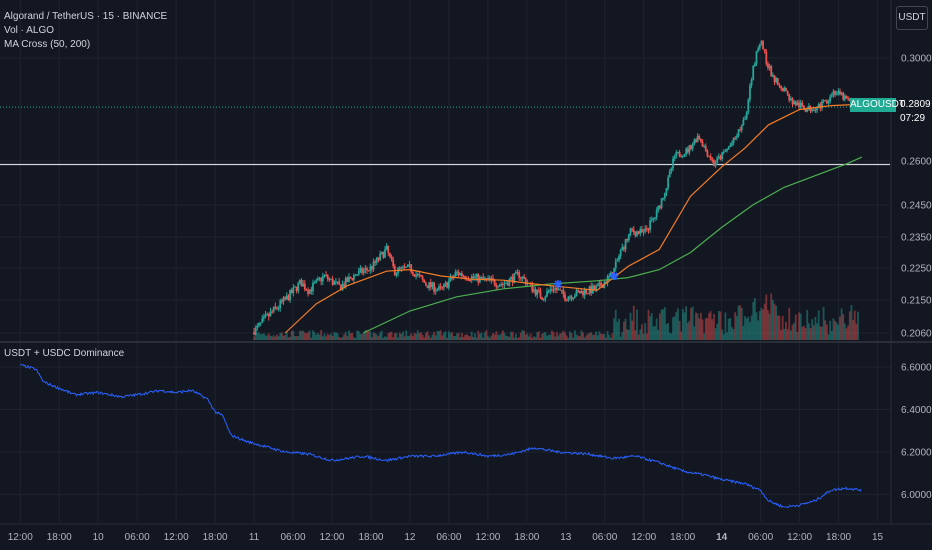 This screenshot has width=932, height=550. What do you see at coordinates (838, 537) in the screenshot?
I see `time-tick-label: 18:00` at bounding box center [838, 537].